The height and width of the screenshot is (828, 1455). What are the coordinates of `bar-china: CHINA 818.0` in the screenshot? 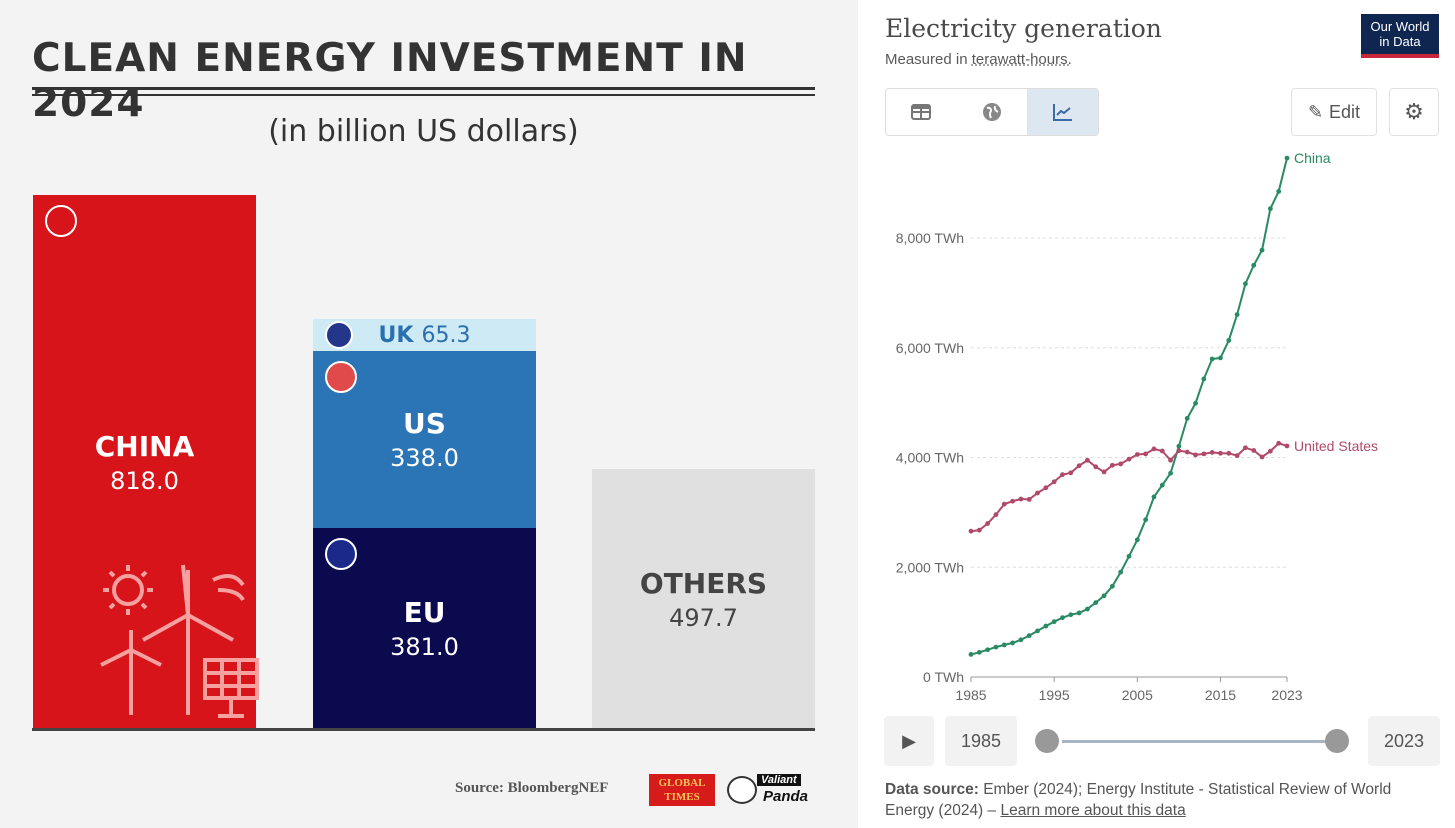 It's located at (146, 462).